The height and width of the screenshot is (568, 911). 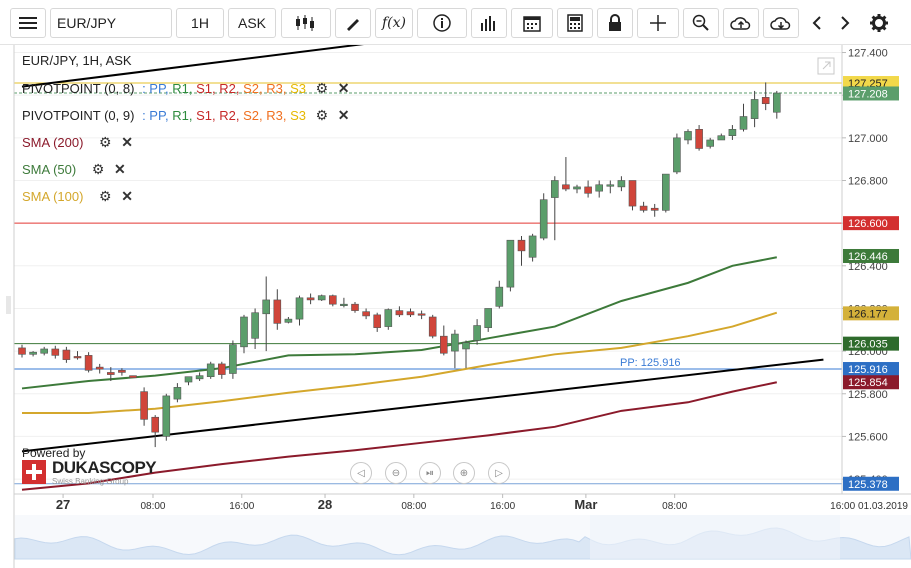 What do you see at coordinates (869, 506) in the screenshot?
I see `x-end-label: 16:00 01.03.2019` at bounding box center [869, 506].